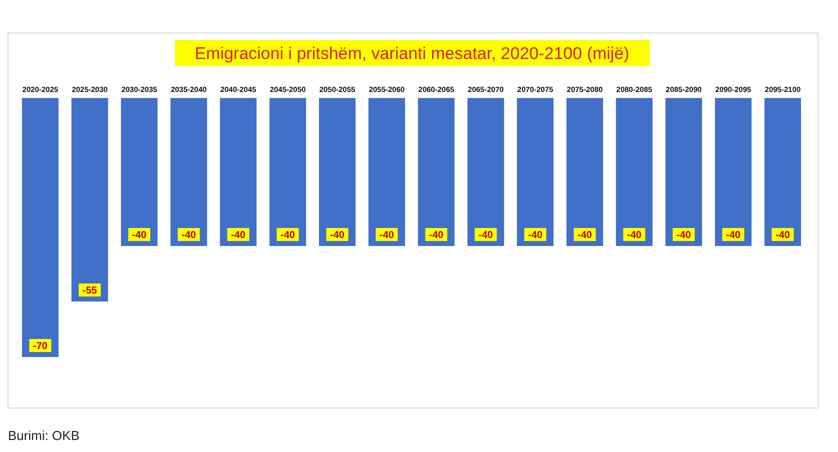 The width and height of the screenshot is (838, 452). I want to click on data-label: -70, so click(40, 346).